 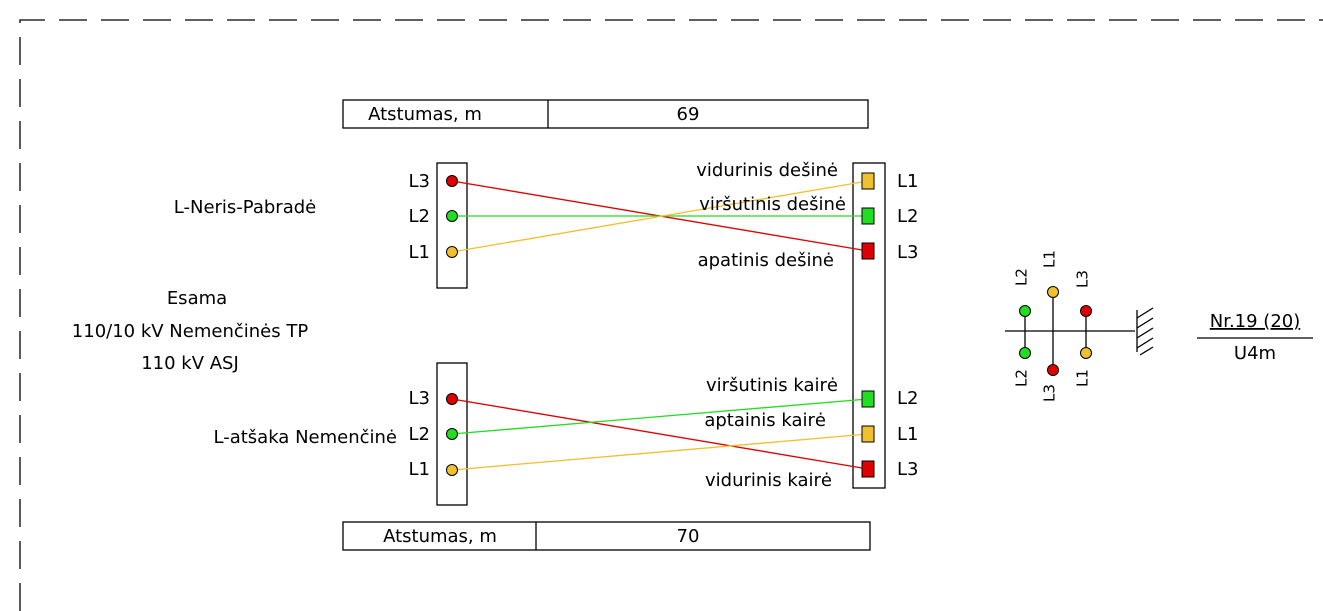 I want to click on table-value: 70, so click(x=688, y=536).